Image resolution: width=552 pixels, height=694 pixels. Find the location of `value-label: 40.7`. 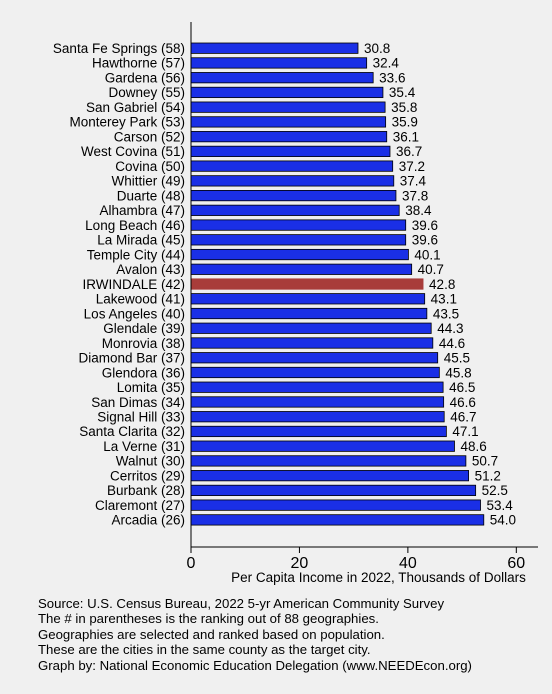

value-label: 40.7 is located at coordinates (431, 269).